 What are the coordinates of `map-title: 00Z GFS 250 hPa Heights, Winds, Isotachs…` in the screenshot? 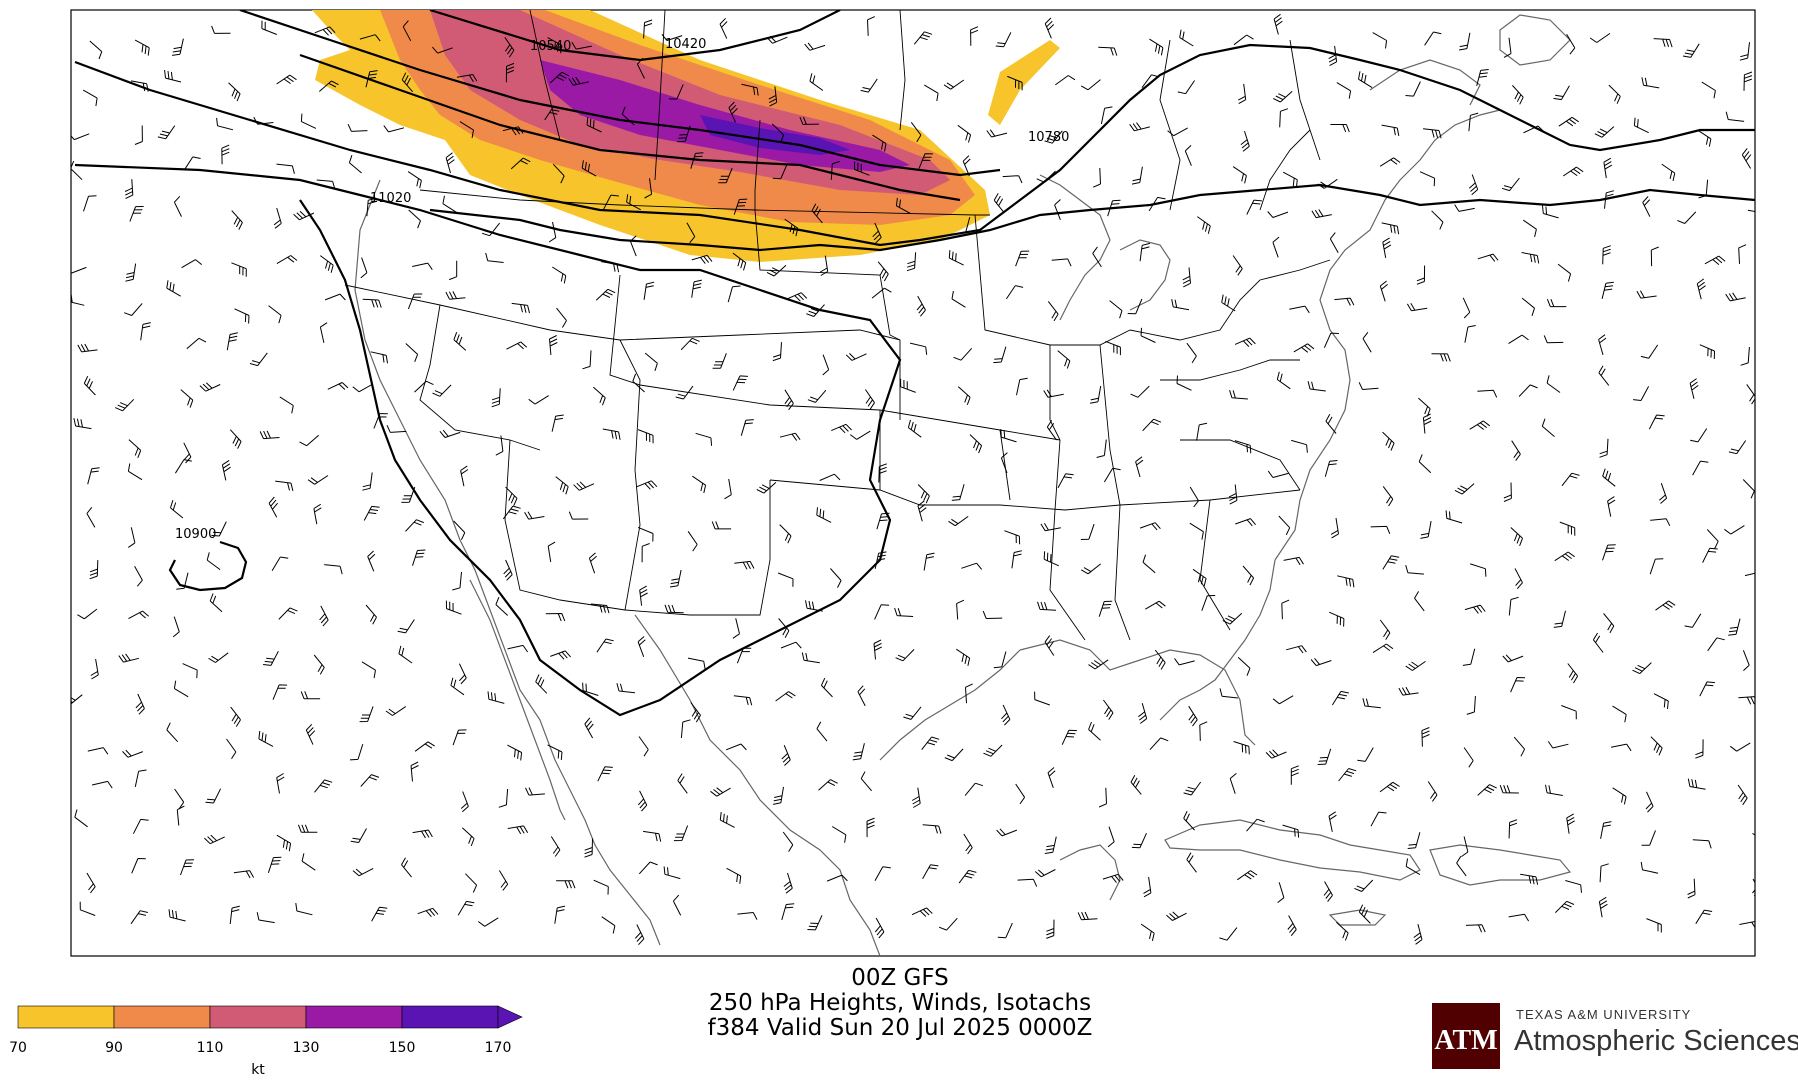 It's located at (900, 1003).